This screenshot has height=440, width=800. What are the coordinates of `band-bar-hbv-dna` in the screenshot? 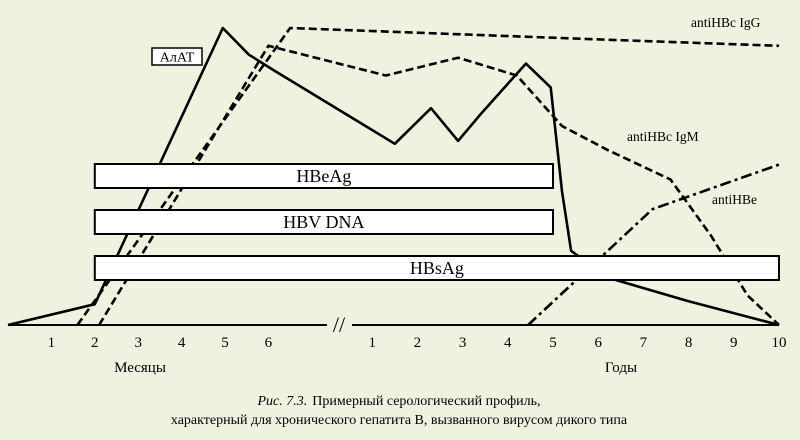 It's located at (324, 222).